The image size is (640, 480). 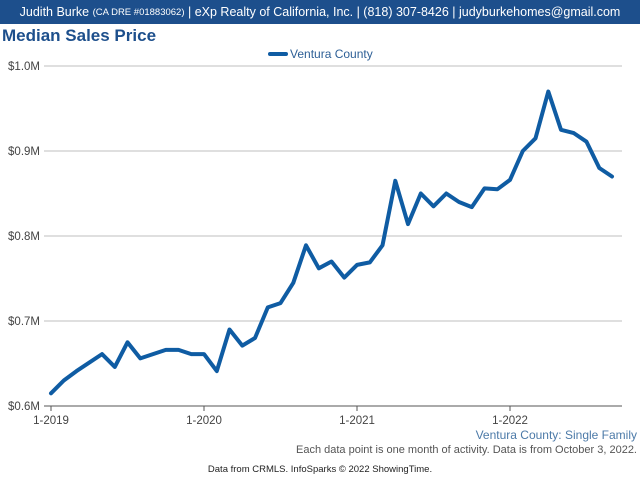 What do you see at coordinates (24, 407) in the screenshot?
I see `y-tick-label: $0.6M` at bounding box center [24, 407].